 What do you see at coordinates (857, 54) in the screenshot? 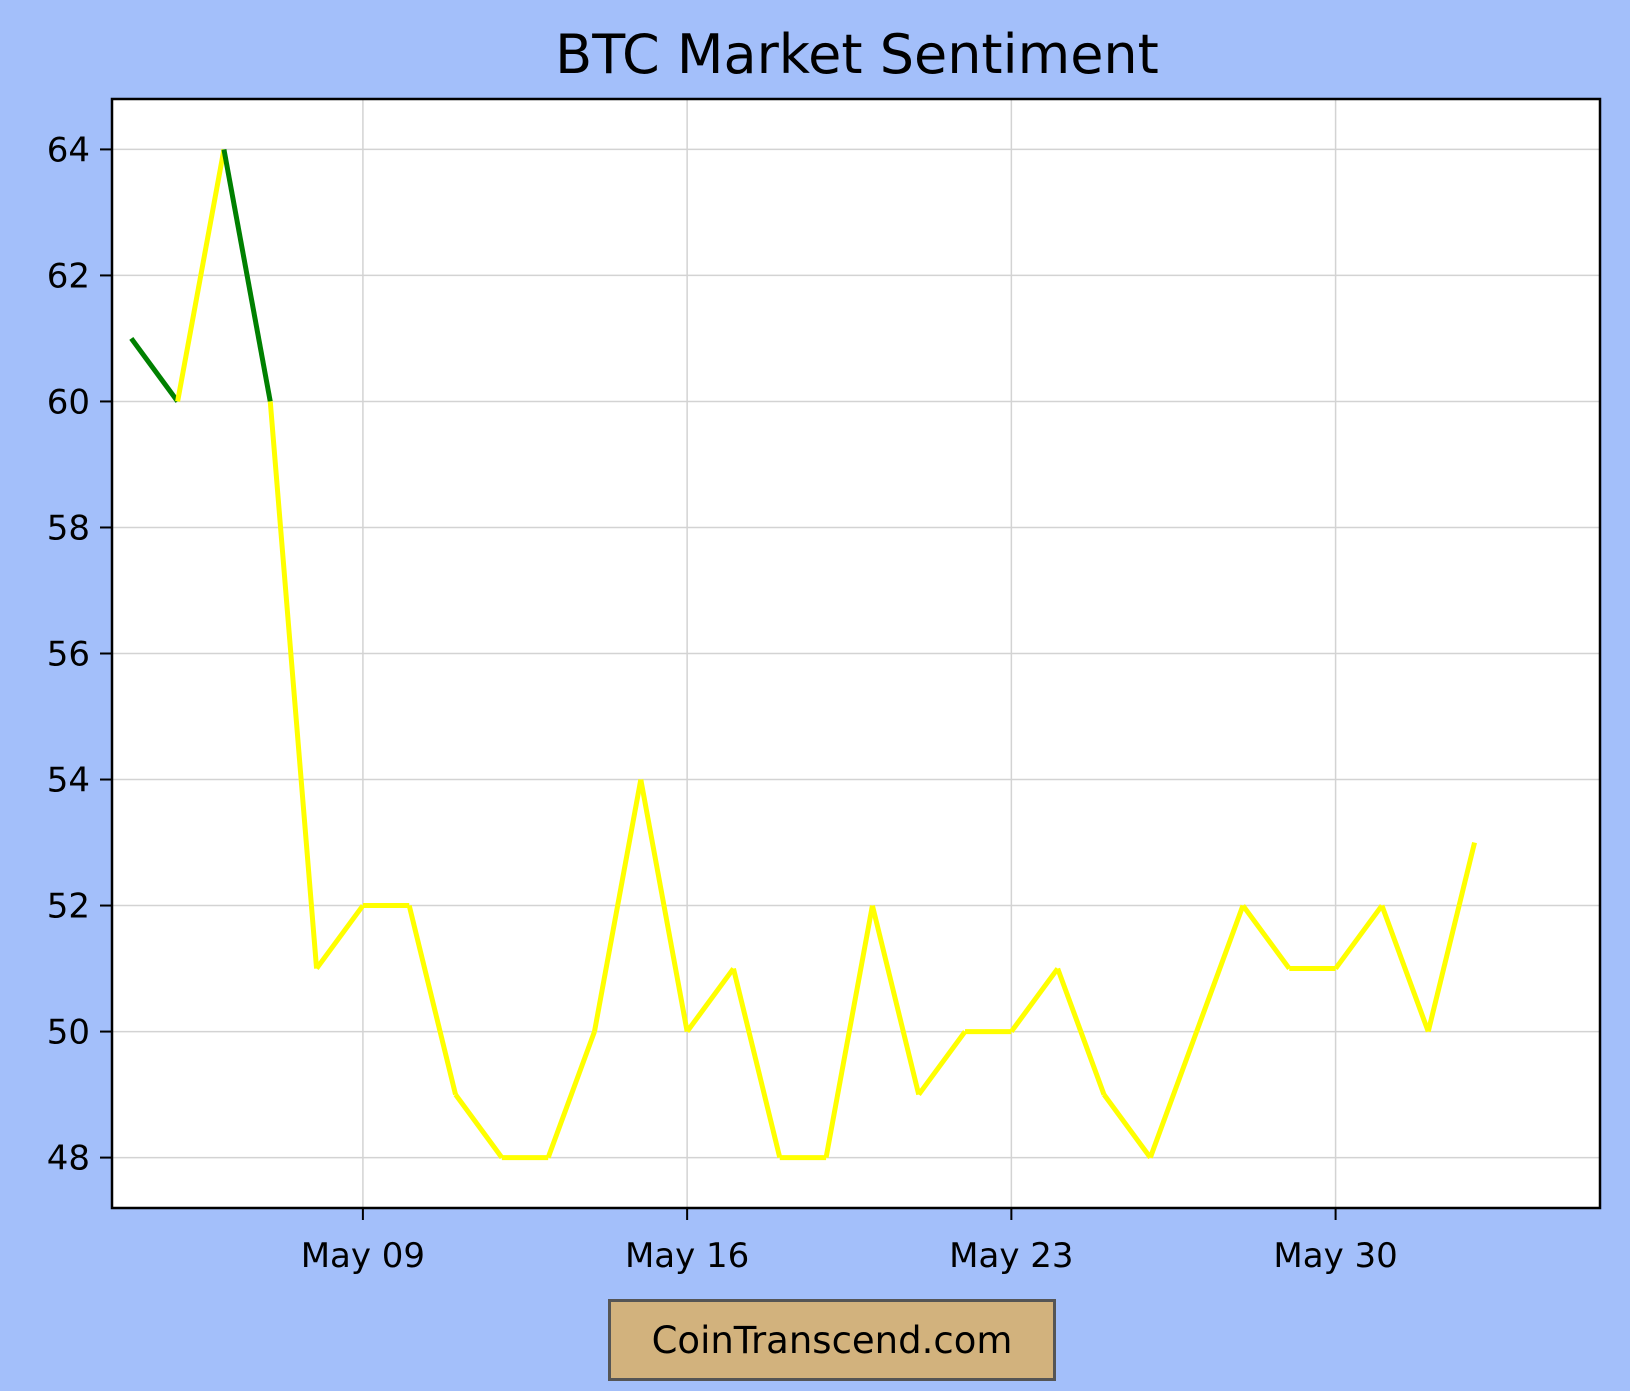
I see `chart-title: BTC Market Sentiment` at bounding box center [857, 54].